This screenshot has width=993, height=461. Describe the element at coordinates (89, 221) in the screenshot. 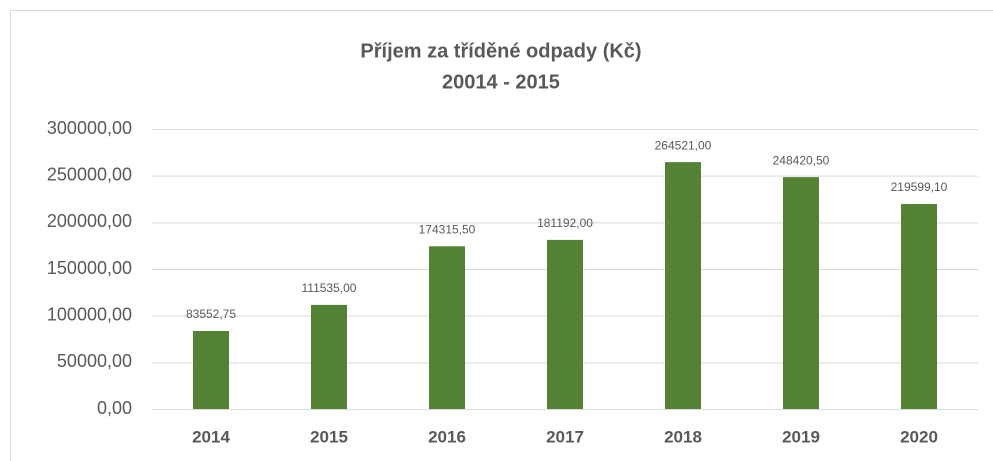

I see `y-tick-label: 200000,00` at that location.